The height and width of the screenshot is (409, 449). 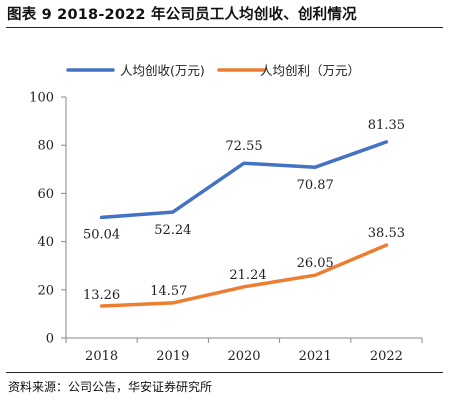 I want to click on source-note: 资料来源：公司公告，华安证券研究所, so click(x=110, y=387).